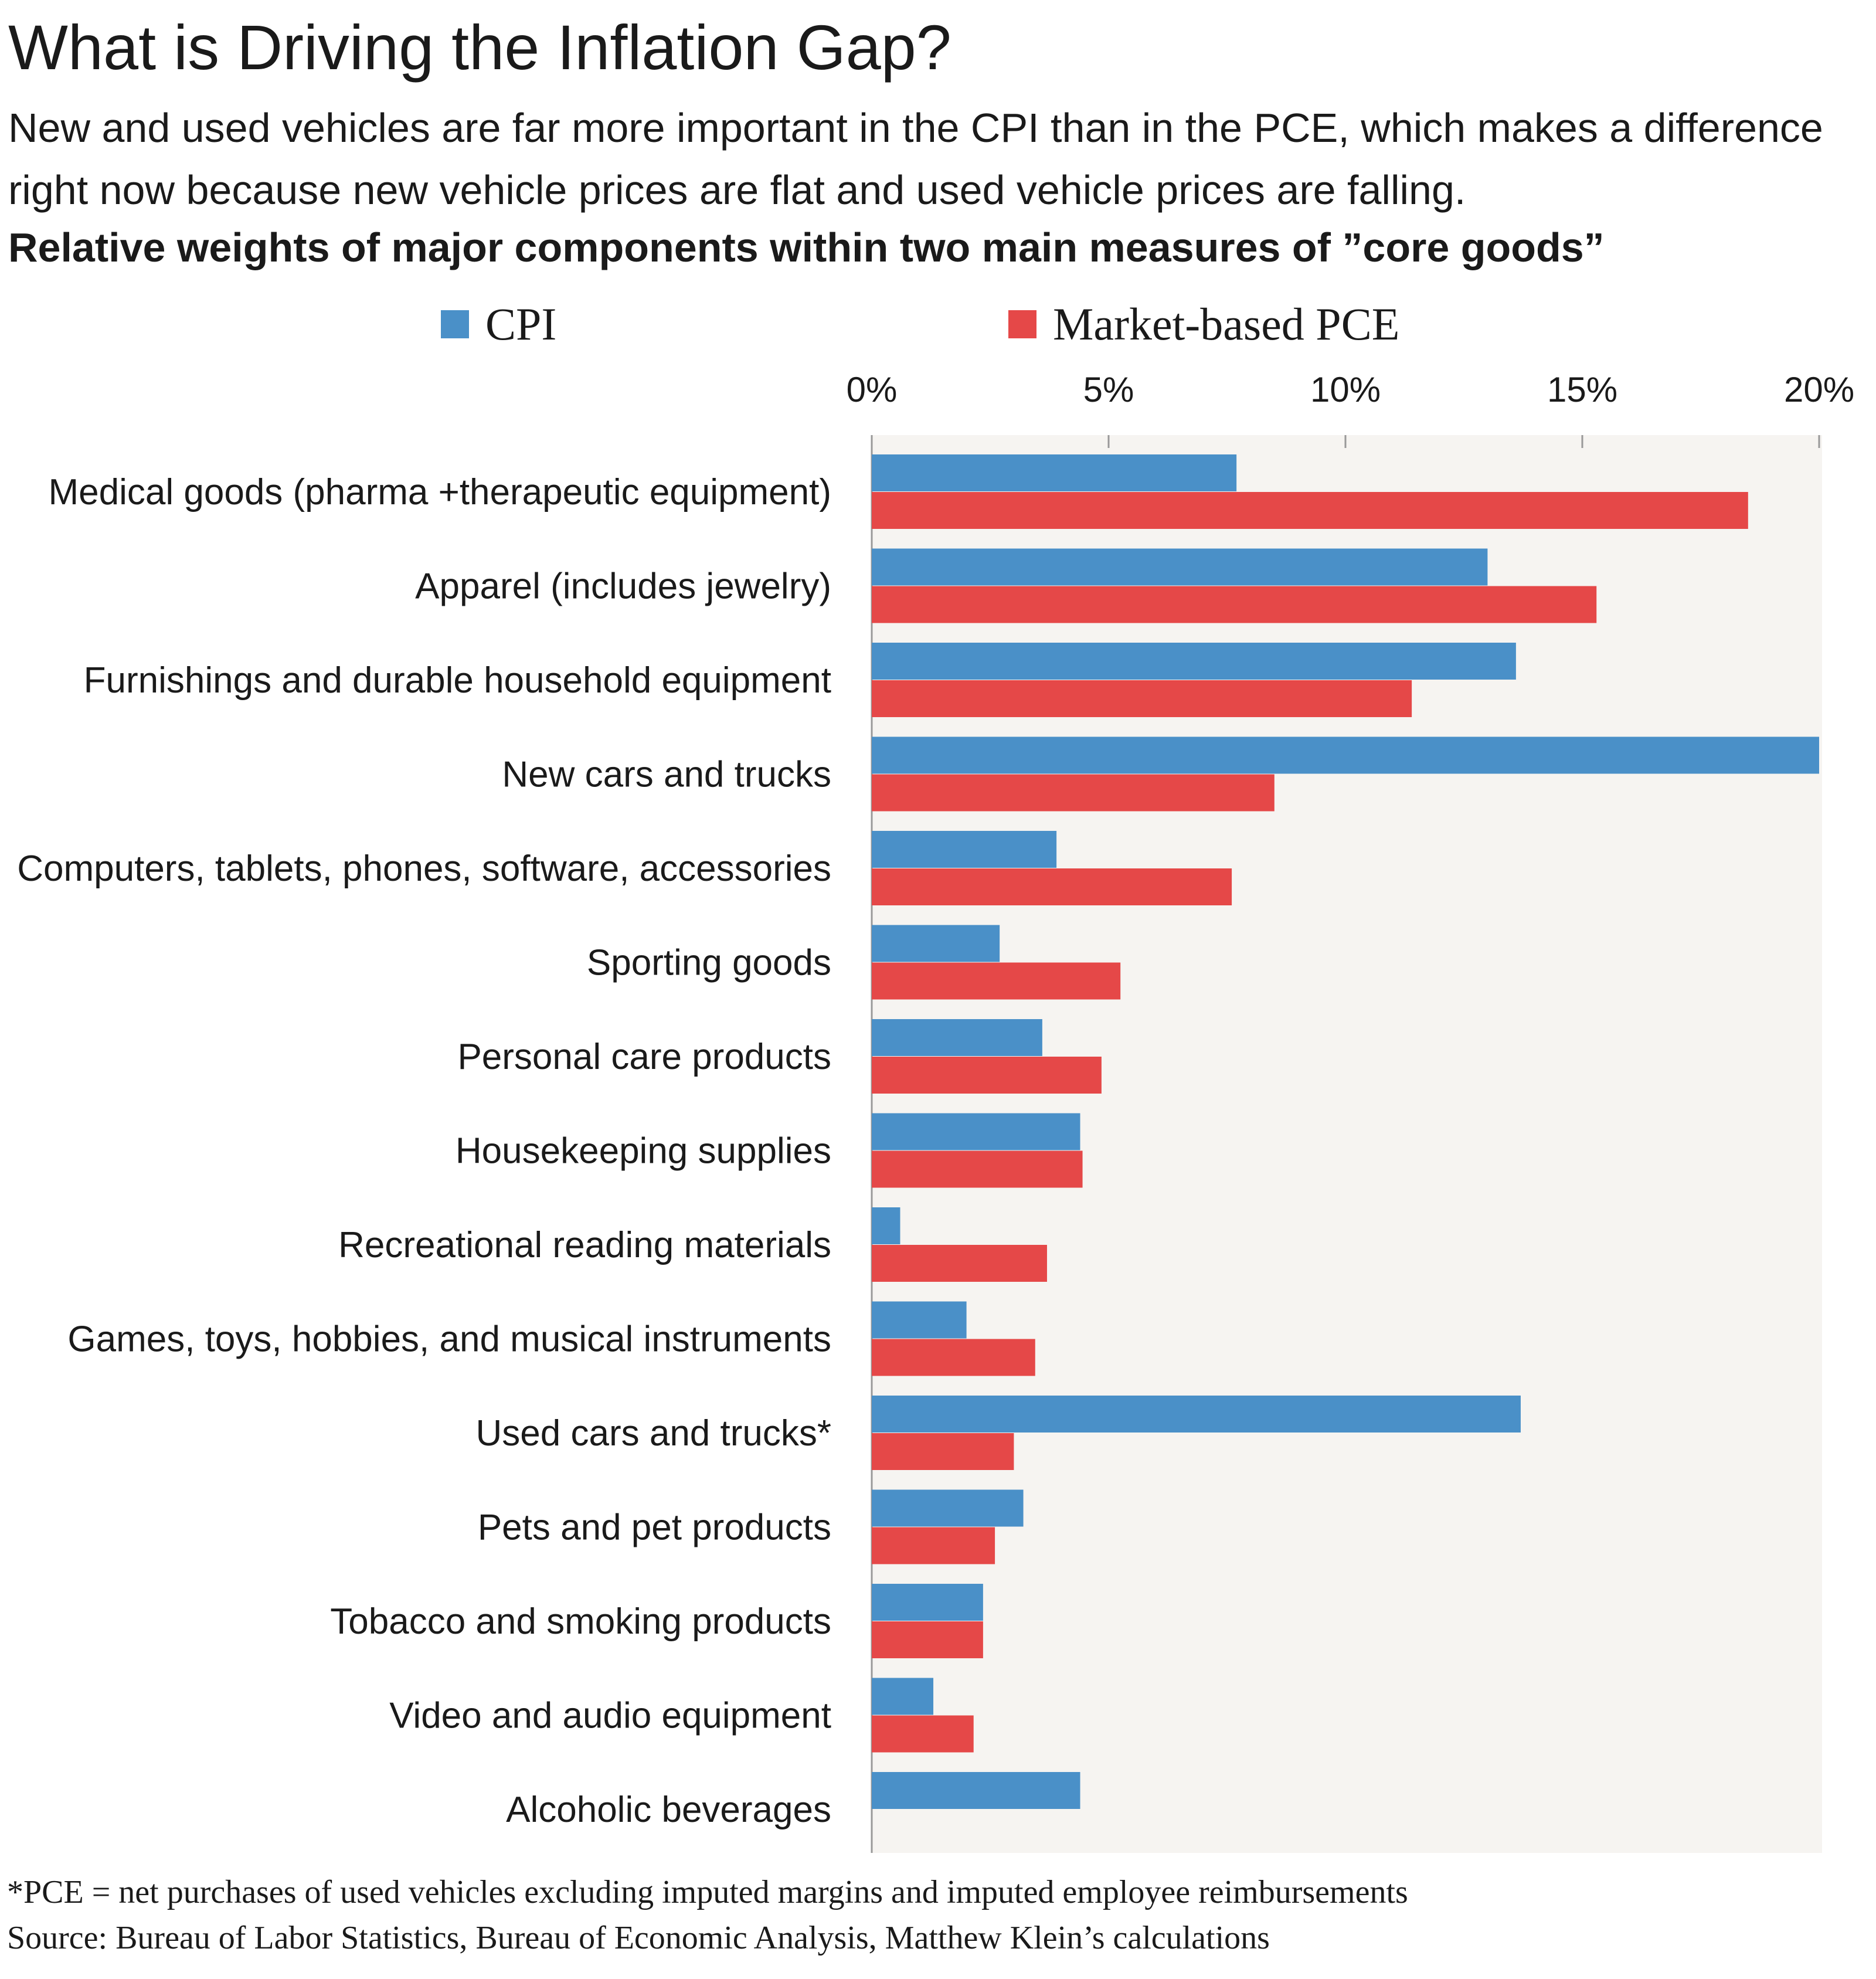 Image resolution: width=1876 pixels, height=1979 pixels. Describe the element at coordinates (521, 323) in the screenshot. I see `legend-label-cpi: CPI` at that location.